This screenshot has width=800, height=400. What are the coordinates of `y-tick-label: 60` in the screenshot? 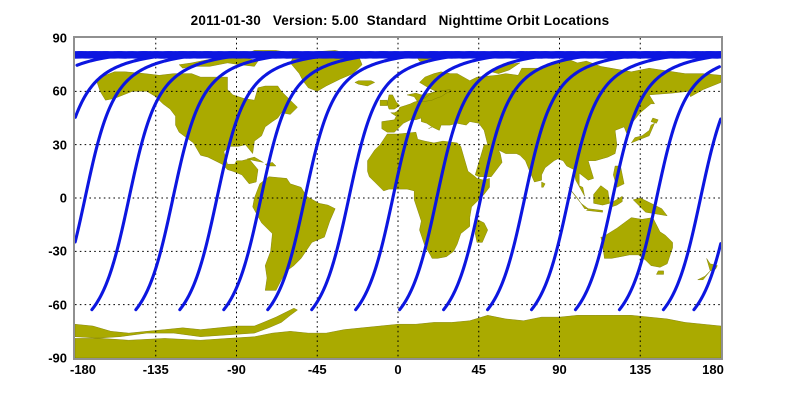 It's located at (59, 91).